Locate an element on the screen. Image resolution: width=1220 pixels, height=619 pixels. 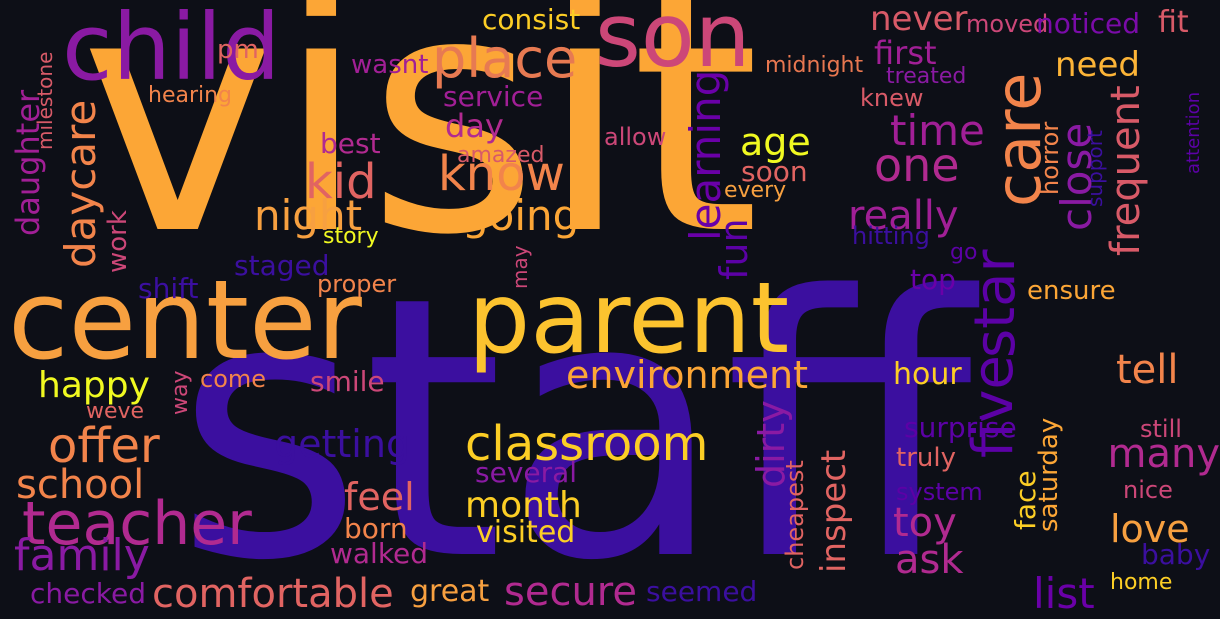
word-seemed: seemed is located at coordinates (702, 591).